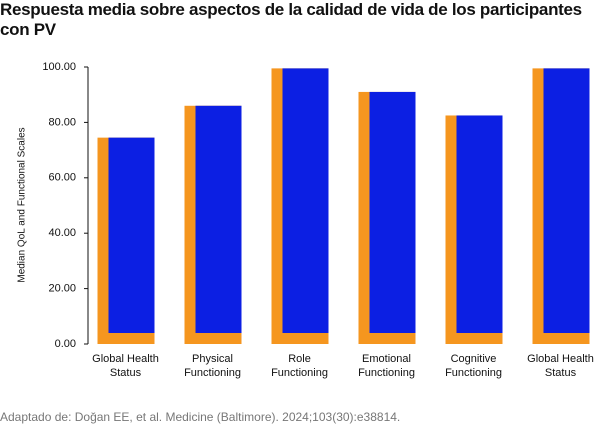 This screenshot has width=605, height=425. I want to click on y-tick-label: 20.00, so click(62, 289).